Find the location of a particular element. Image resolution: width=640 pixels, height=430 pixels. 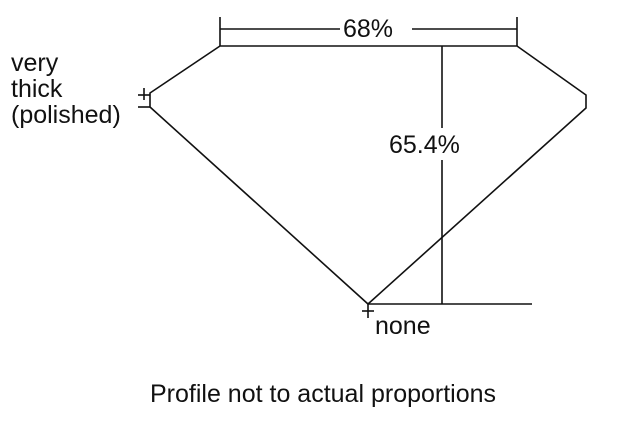

culet-label: none is located at coordinates (403, 326).